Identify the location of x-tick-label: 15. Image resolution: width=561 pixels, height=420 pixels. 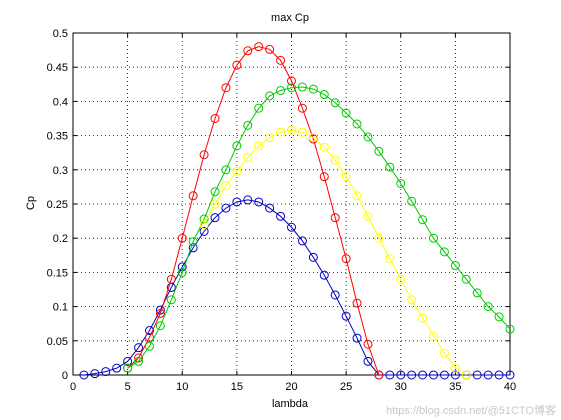
(237, 387).